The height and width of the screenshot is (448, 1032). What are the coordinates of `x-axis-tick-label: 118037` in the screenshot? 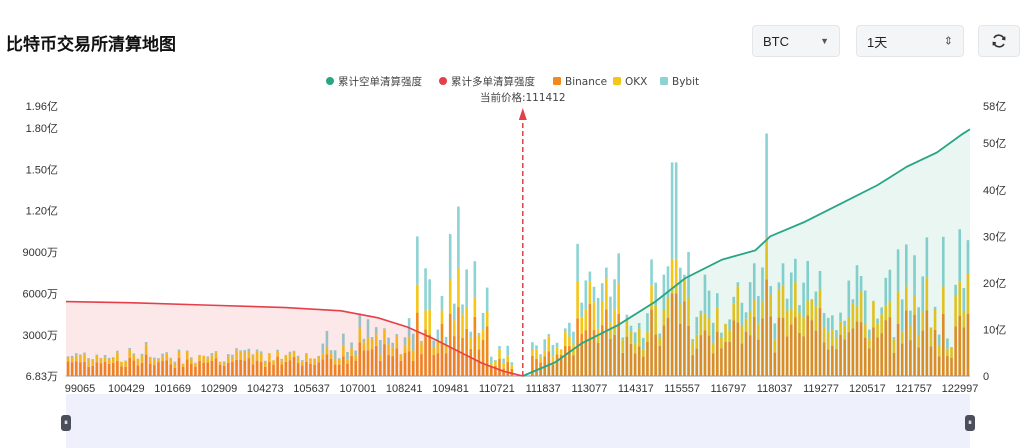 It's located at (775, 389).